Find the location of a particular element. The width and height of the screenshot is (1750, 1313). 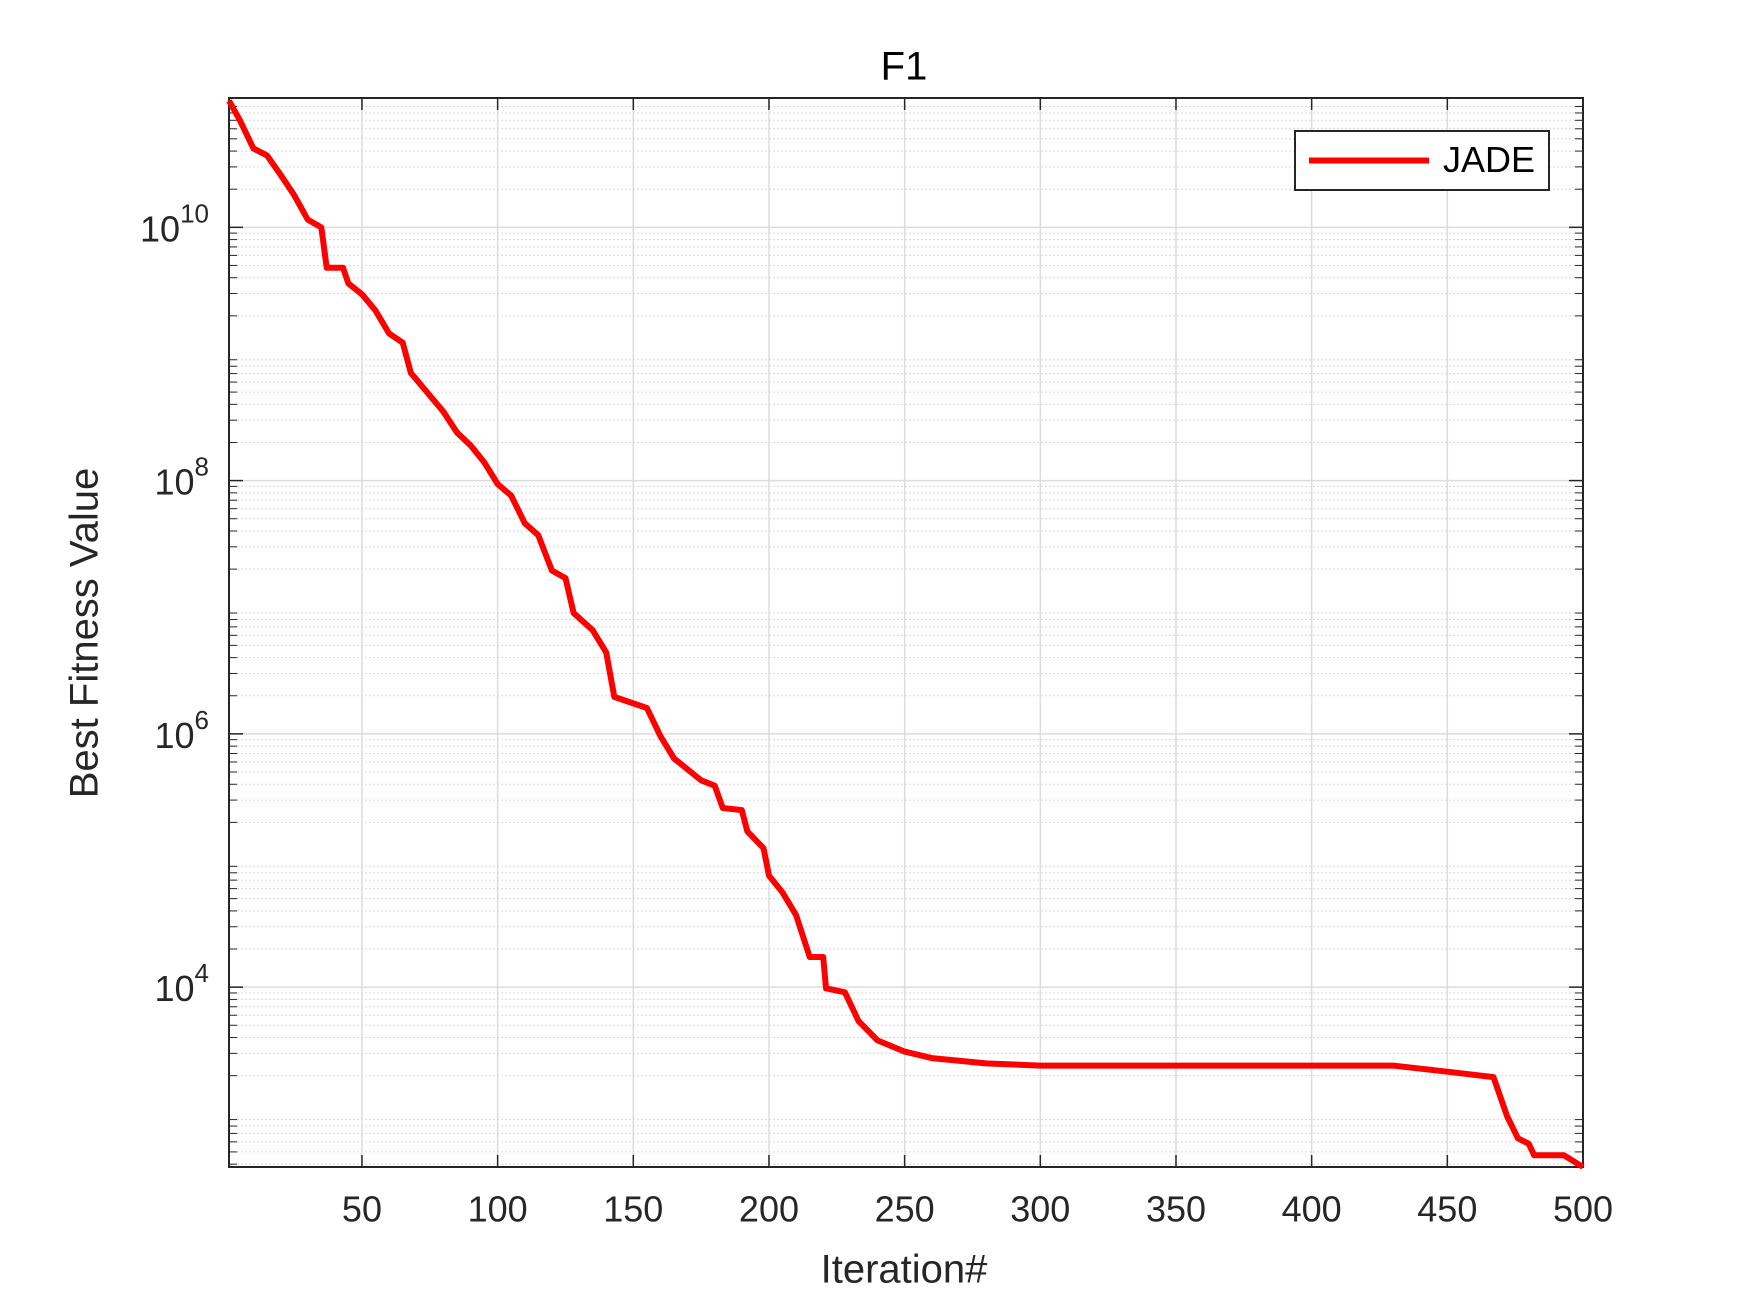

x-tick-label: 100 is located at coordinates (498, 1209).